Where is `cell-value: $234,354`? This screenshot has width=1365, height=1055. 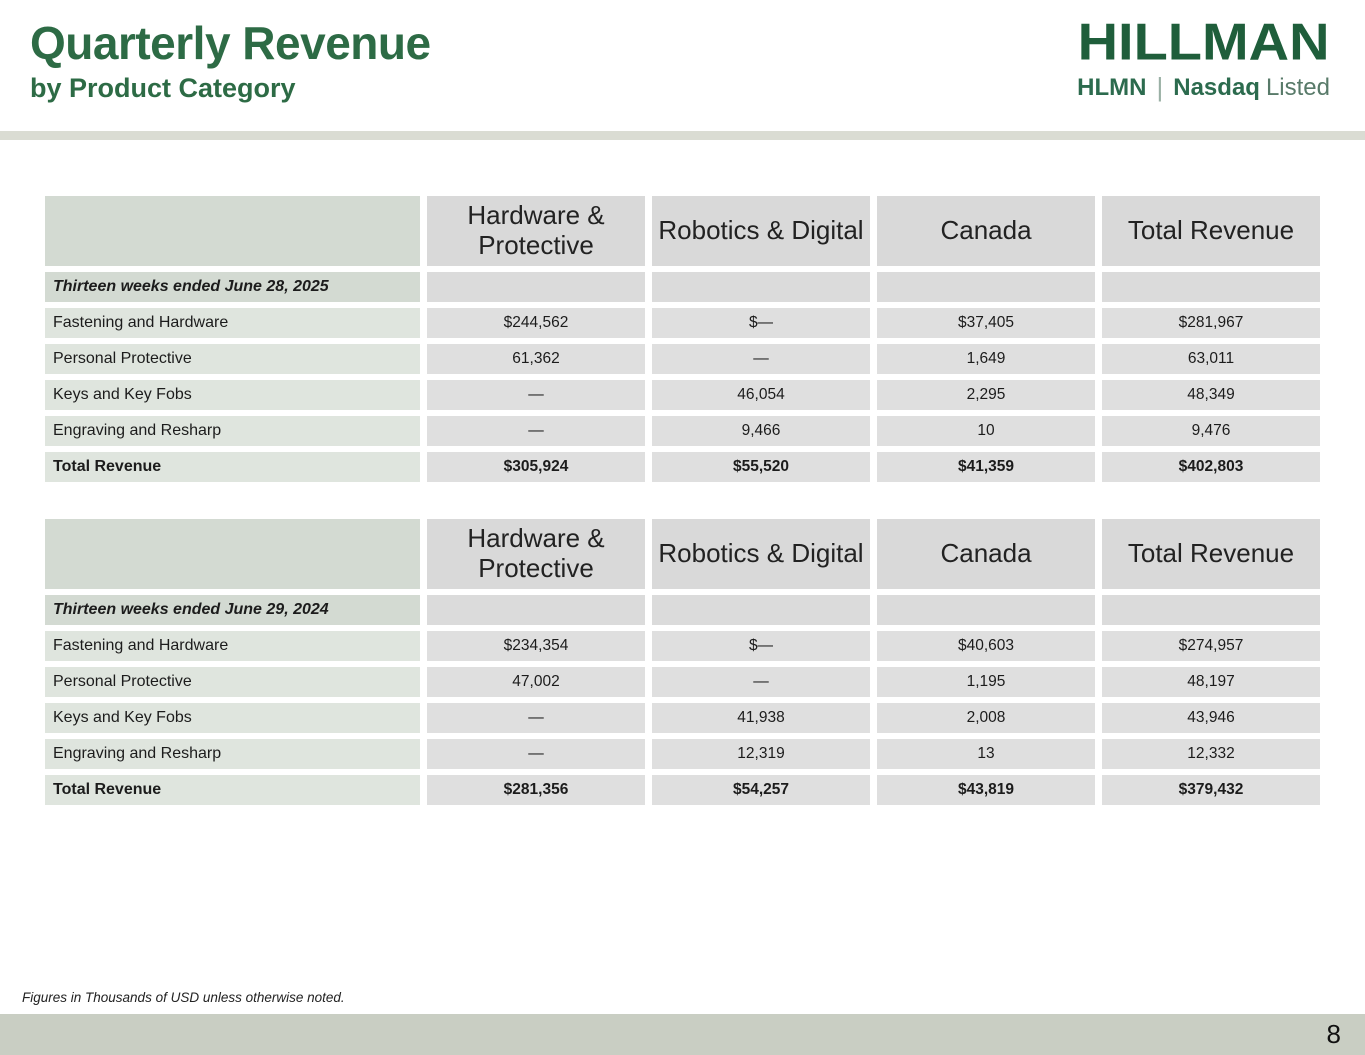
cell-value: $234,354 is located at coordinates (536, 646).